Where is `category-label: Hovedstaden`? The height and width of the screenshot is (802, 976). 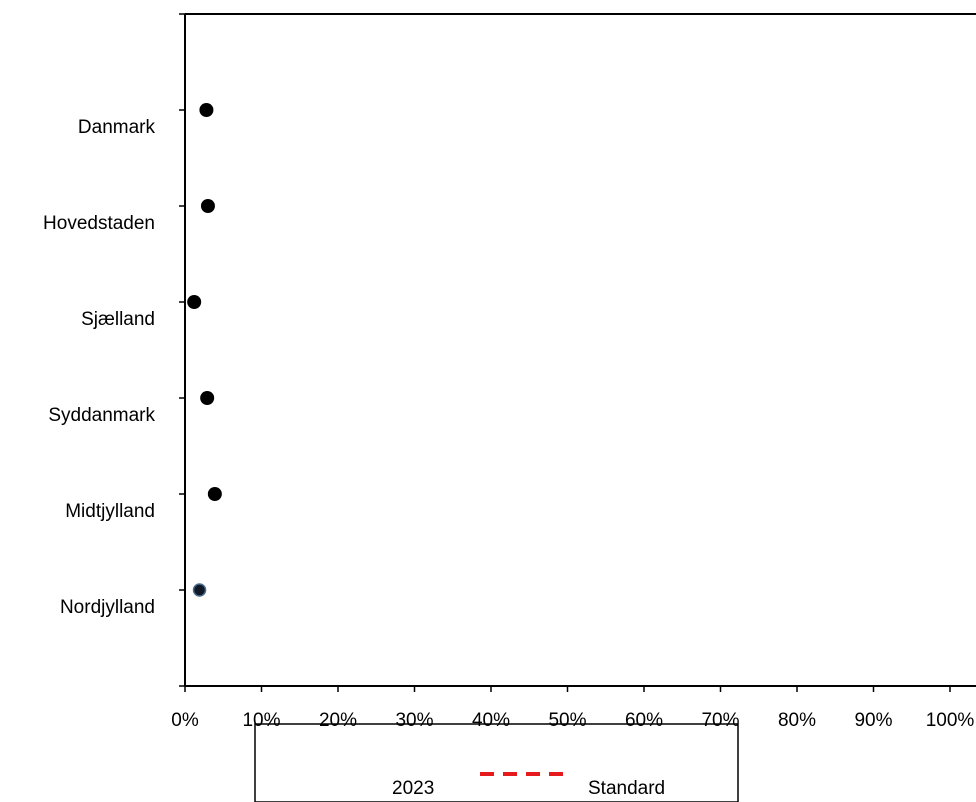 category-label: Hovedstaden is located at coordinates (99, 223).